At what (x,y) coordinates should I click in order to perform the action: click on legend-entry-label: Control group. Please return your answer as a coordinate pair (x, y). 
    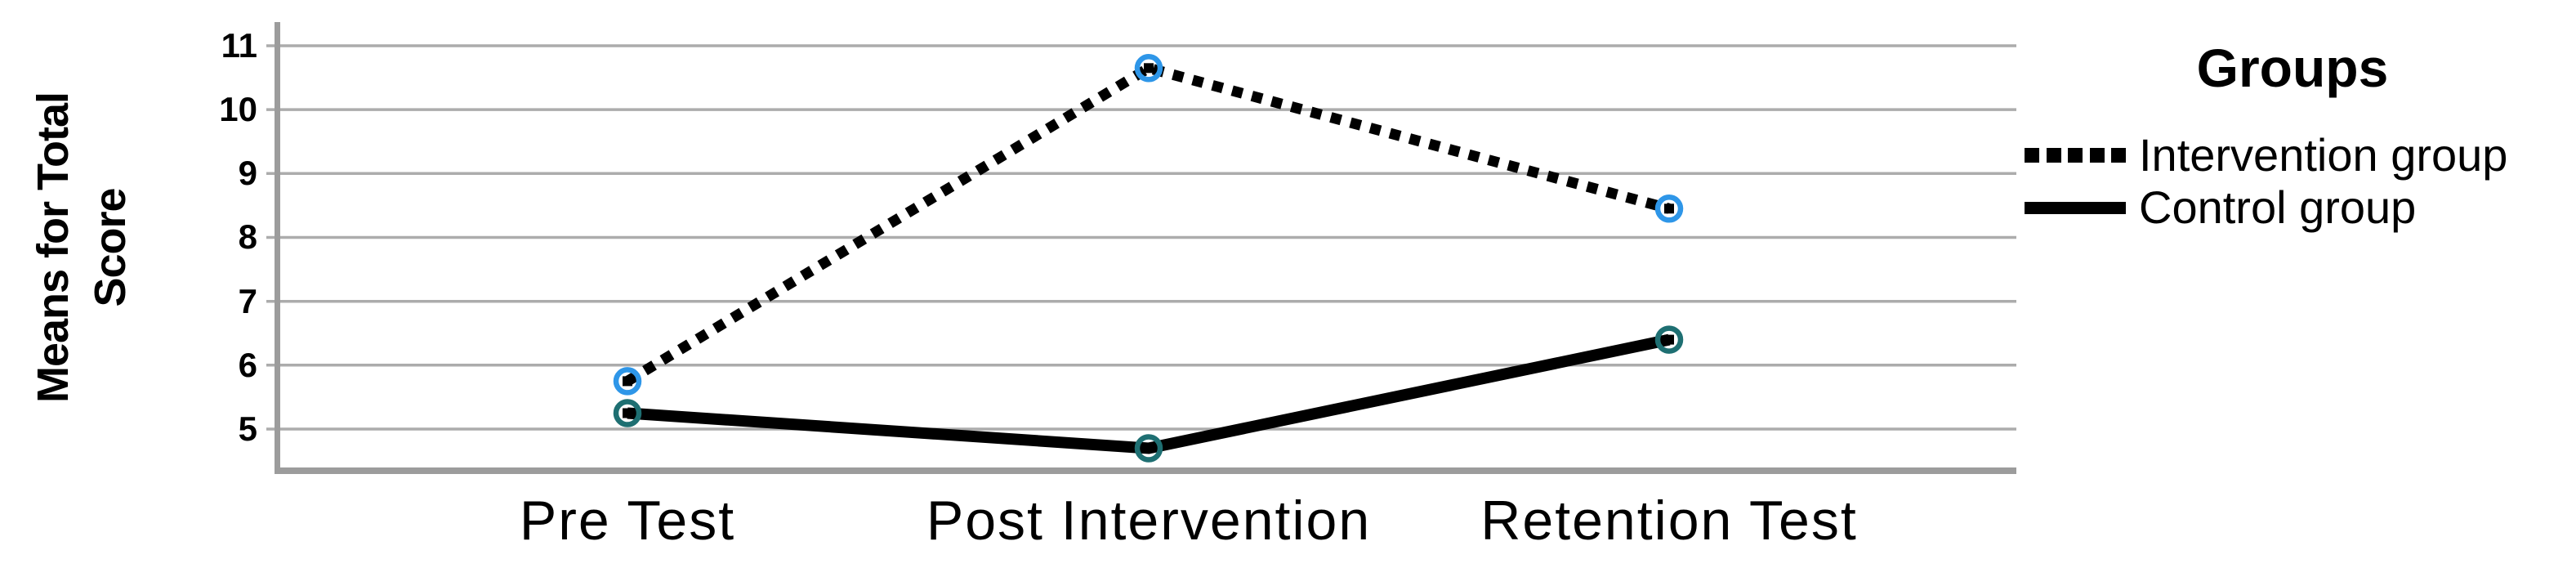
    Looking at the image, I should click on (2278, 207).